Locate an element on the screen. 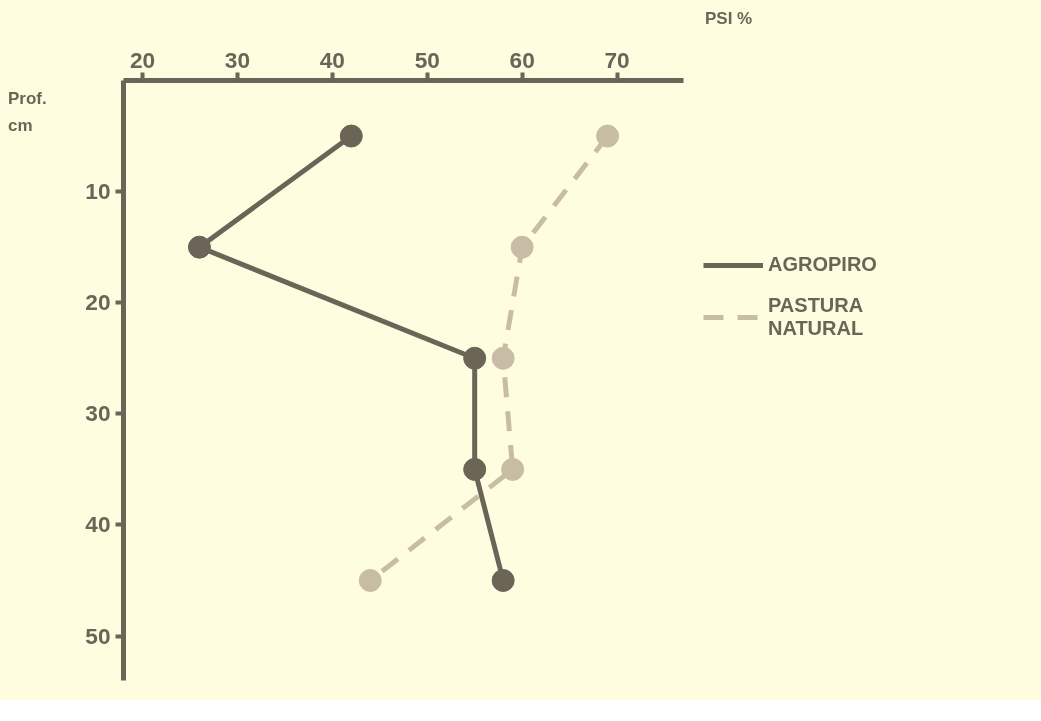 Image resolution: width=1041 pixels, height=721 pixels. x-axis-title: PSI % is located at coordinates (729, 19).